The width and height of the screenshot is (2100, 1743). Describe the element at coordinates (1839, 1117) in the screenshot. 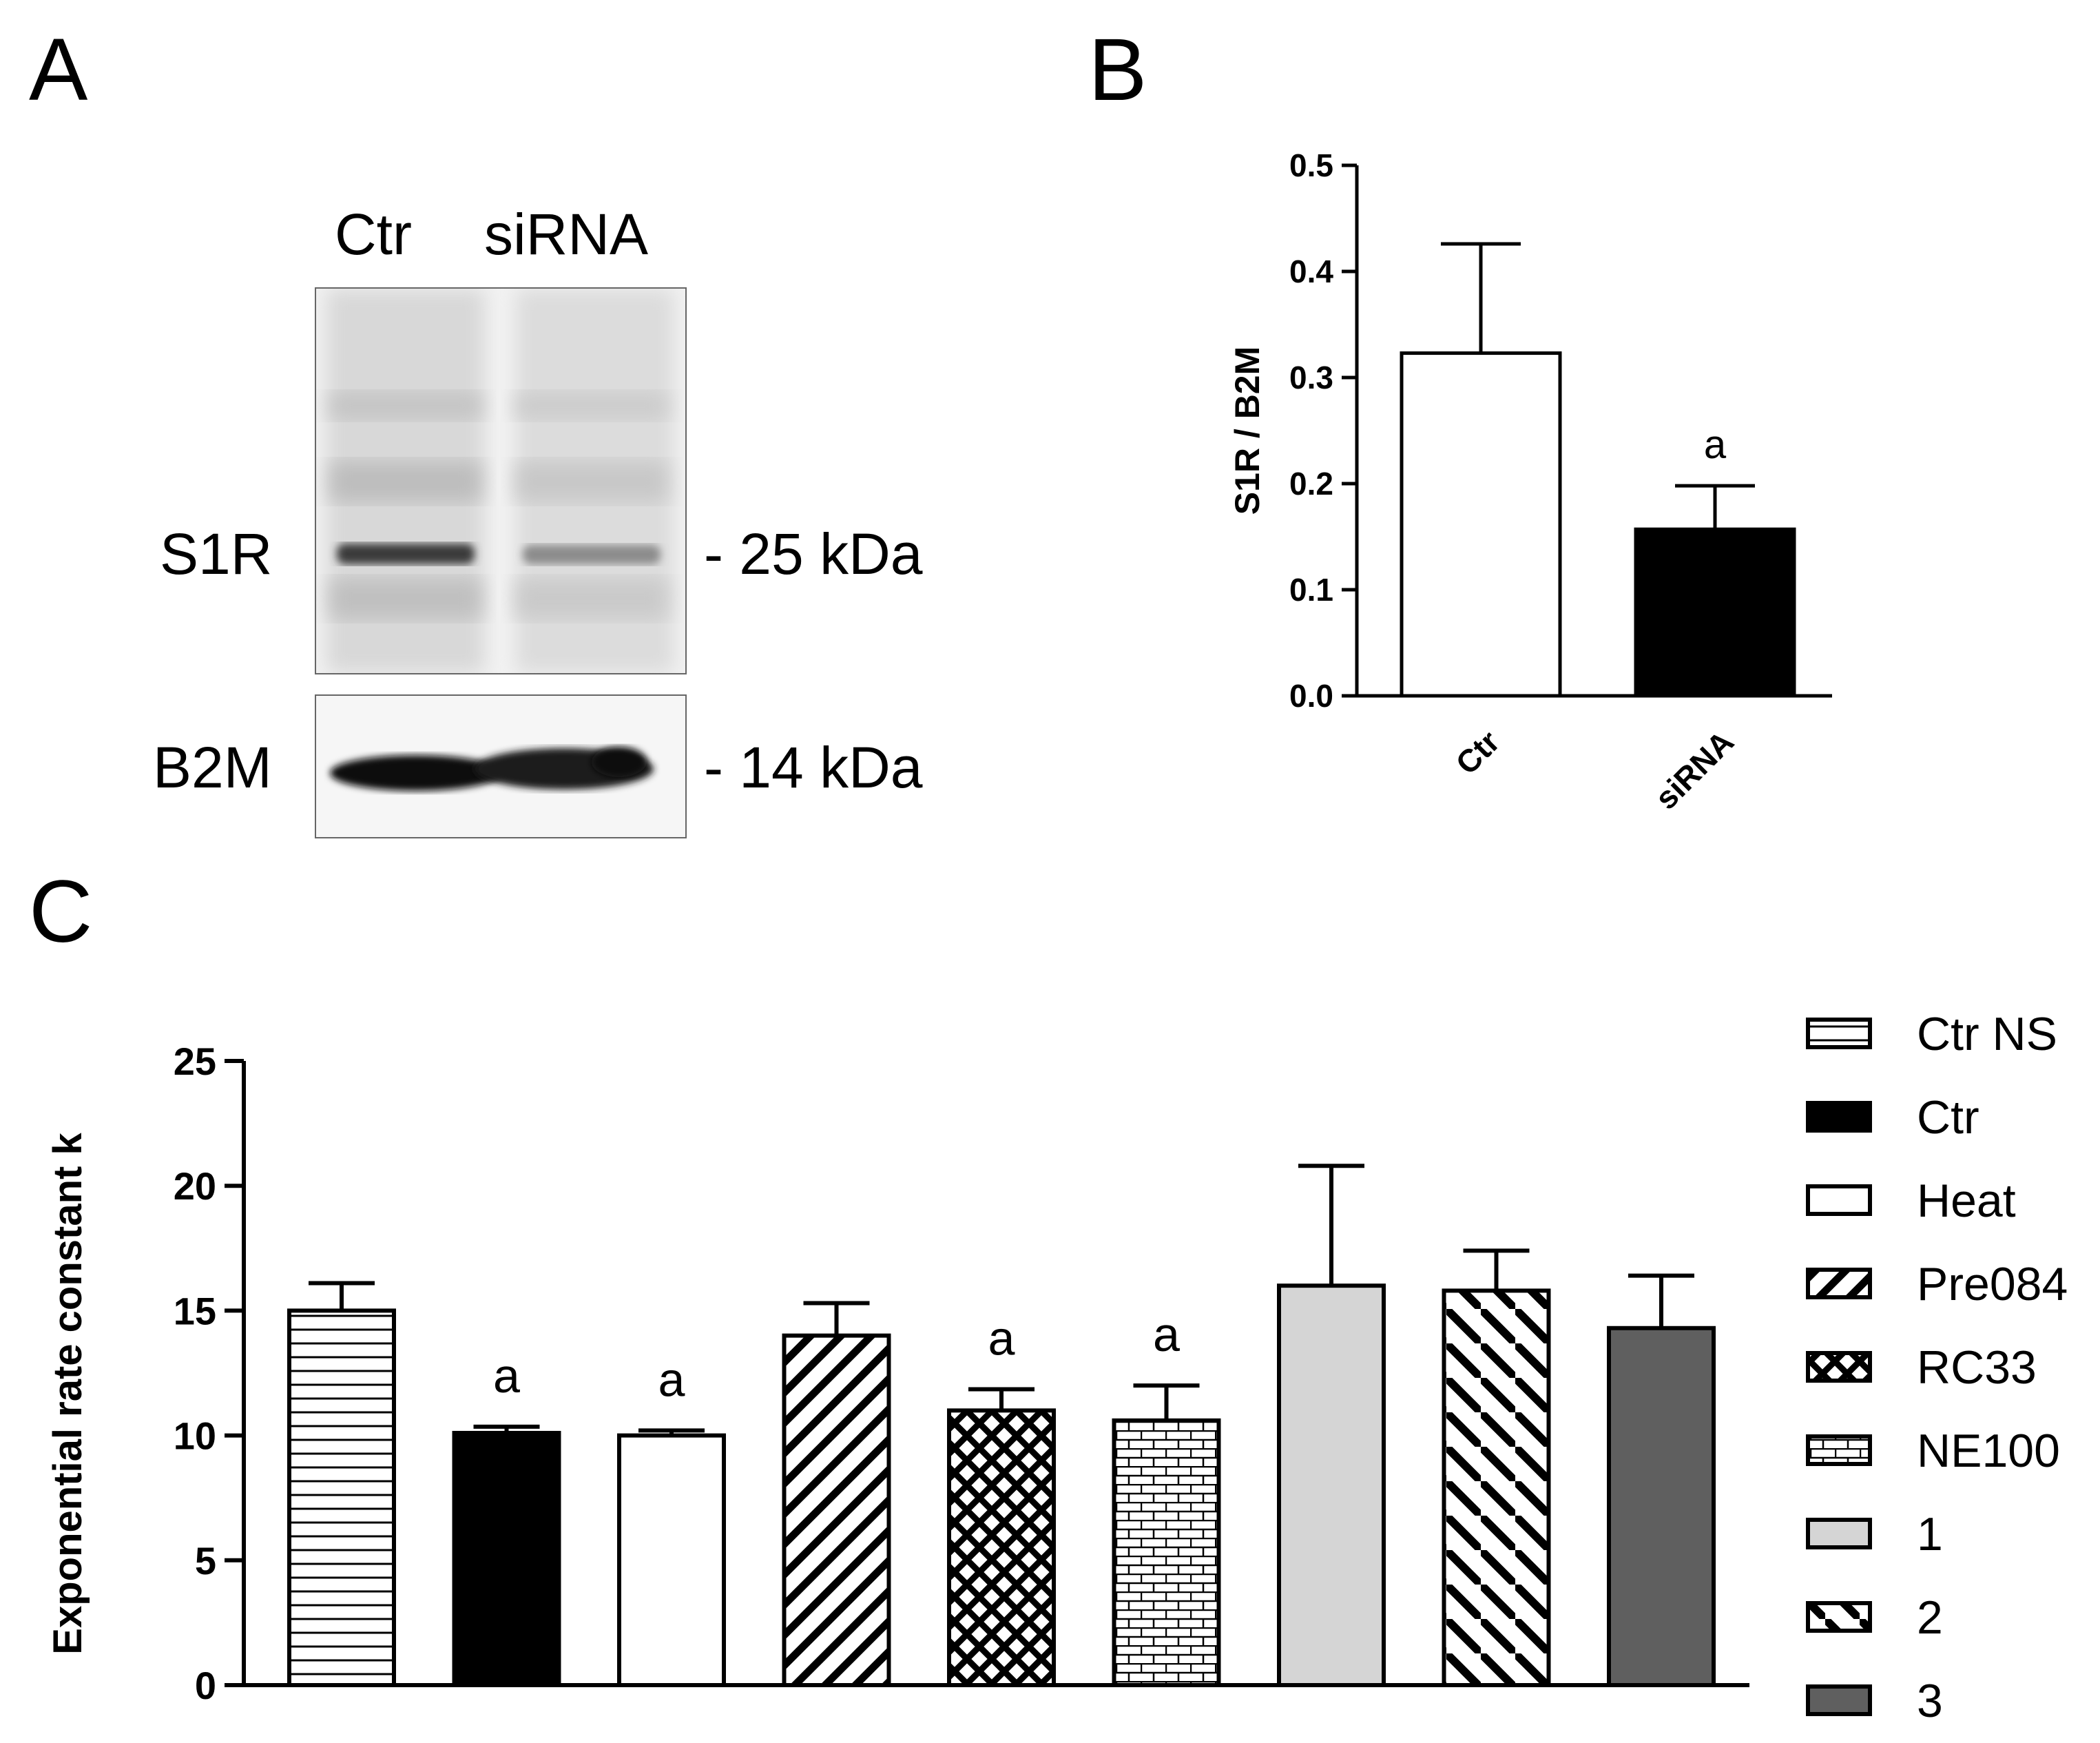

I see `legend-swatch-ctr` at that location.